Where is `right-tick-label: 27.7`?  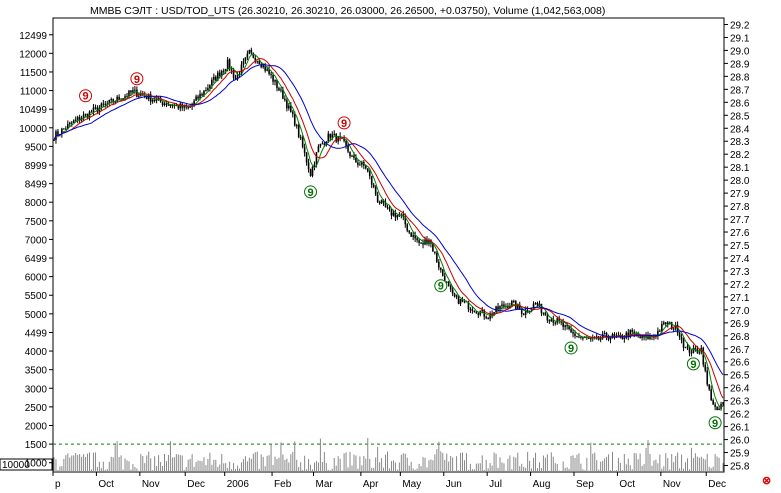 right-tick-label: 27.7 is located at coordinates (740, 220).